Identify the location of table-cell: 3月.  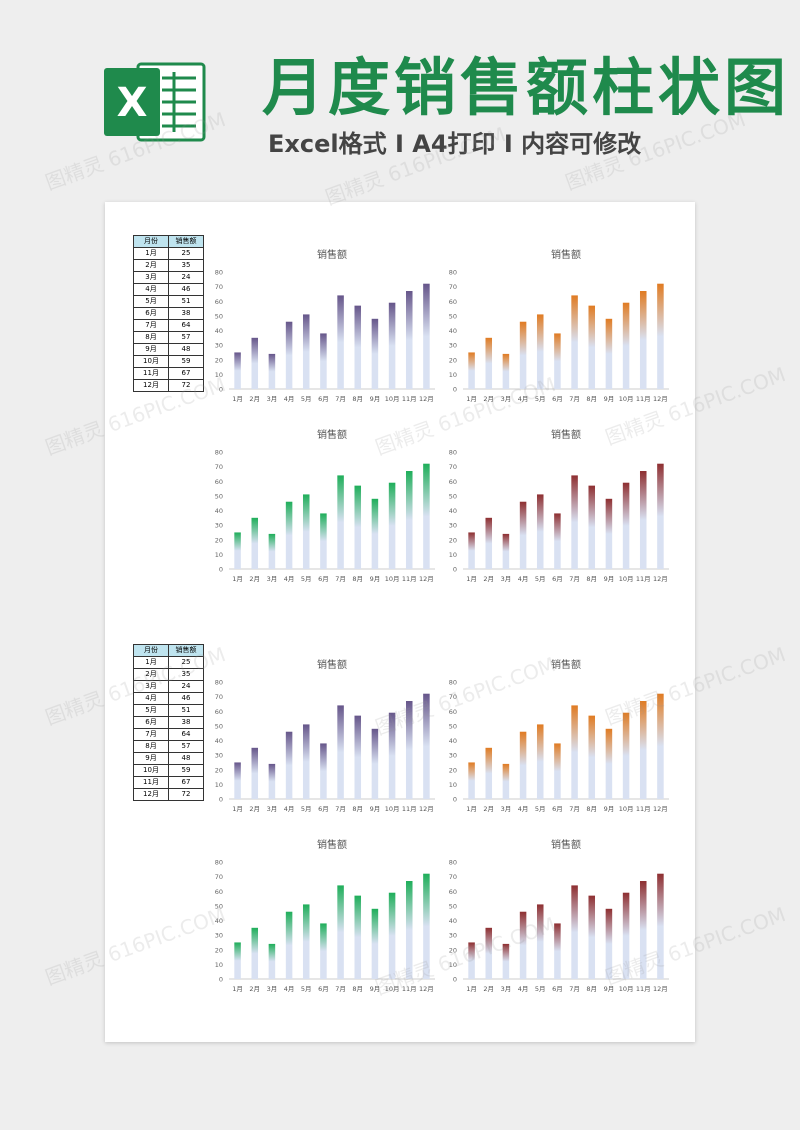
(151, 686).